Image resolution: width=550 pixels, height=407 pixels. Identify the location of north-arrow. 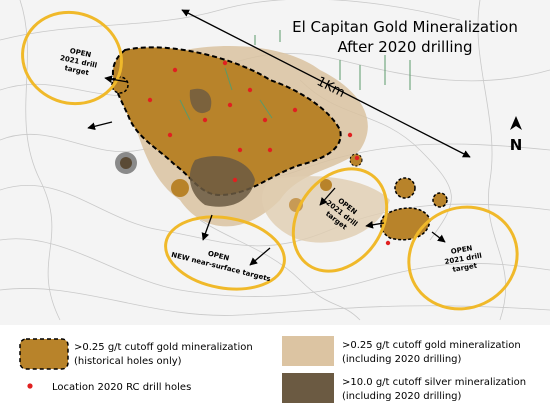
(516, 123).